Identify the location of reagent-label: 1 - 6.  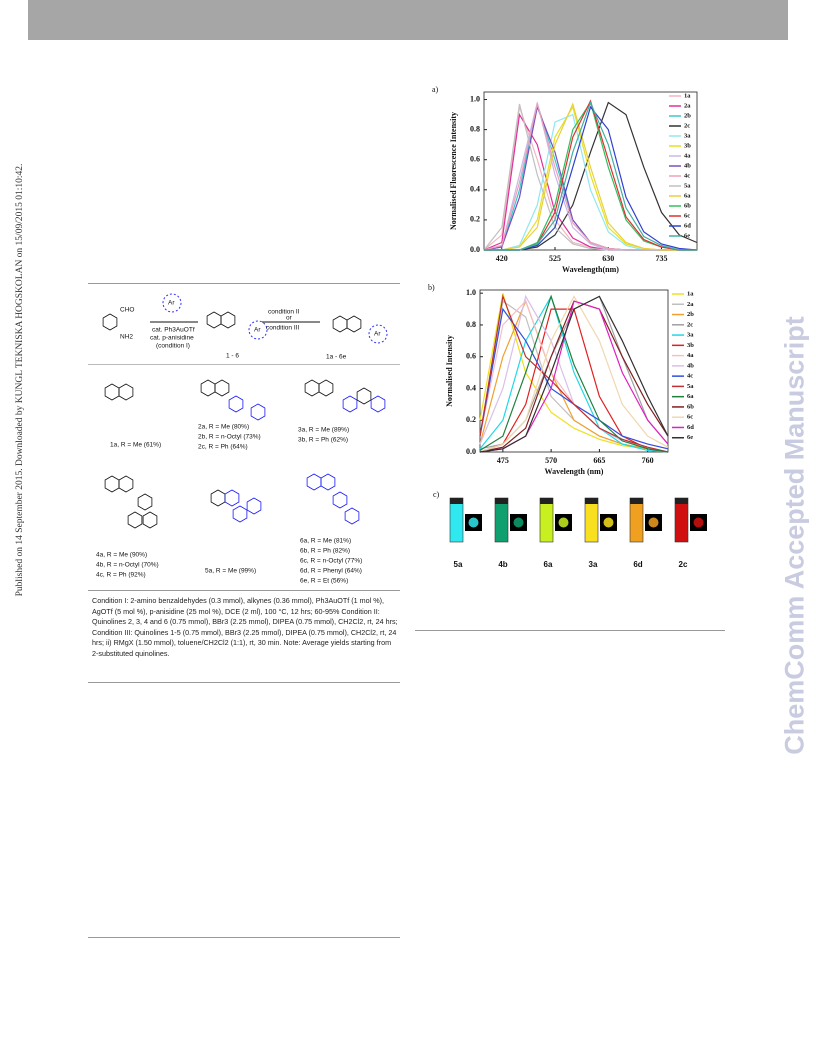
(232, 356).